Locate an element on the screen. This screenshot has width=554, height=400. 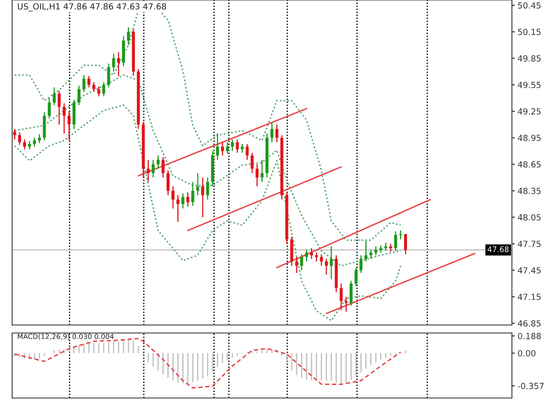
y-tick-label: 48.05 is located at coordinates (529, 217).